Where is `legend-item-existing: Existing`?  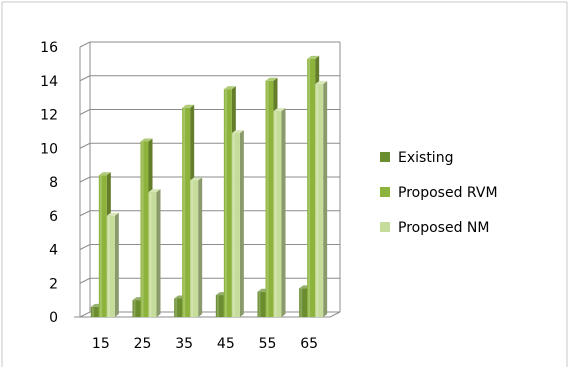 legend-item-existing: Existing is located at coordinates (416, 158).